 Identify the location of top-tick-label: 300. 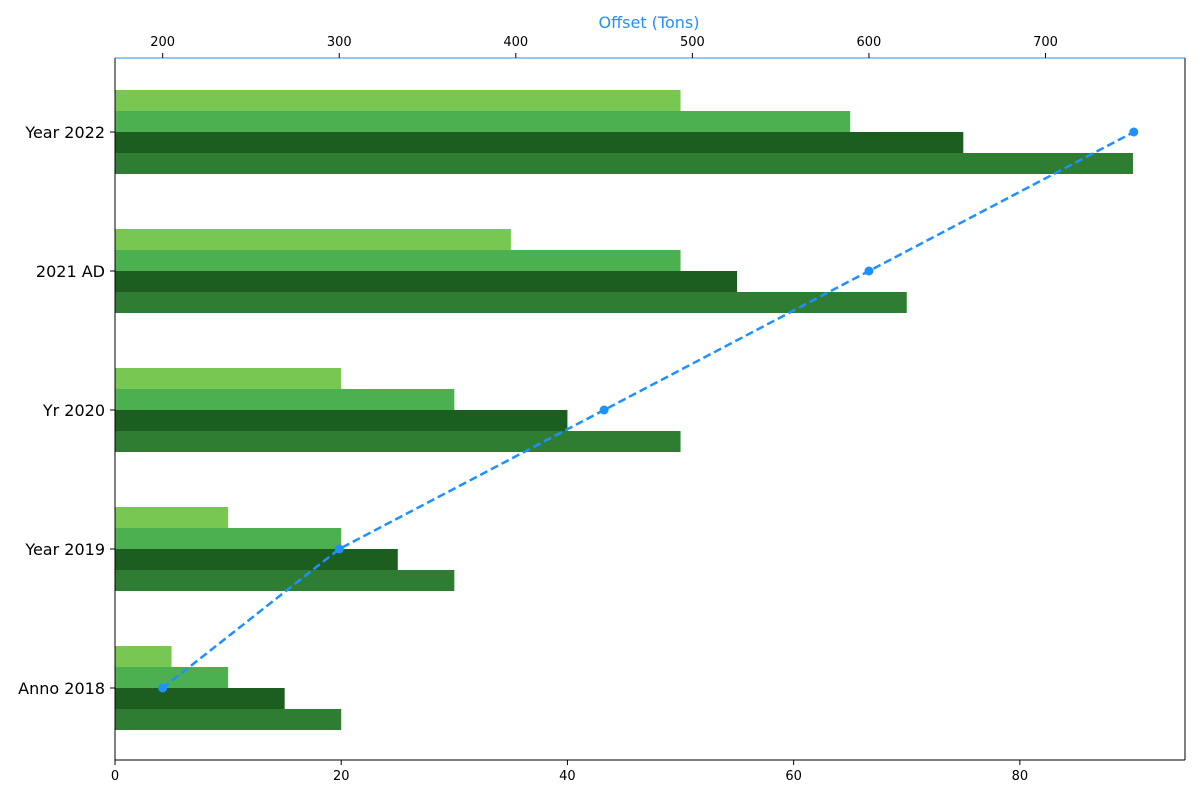
(339, 42).